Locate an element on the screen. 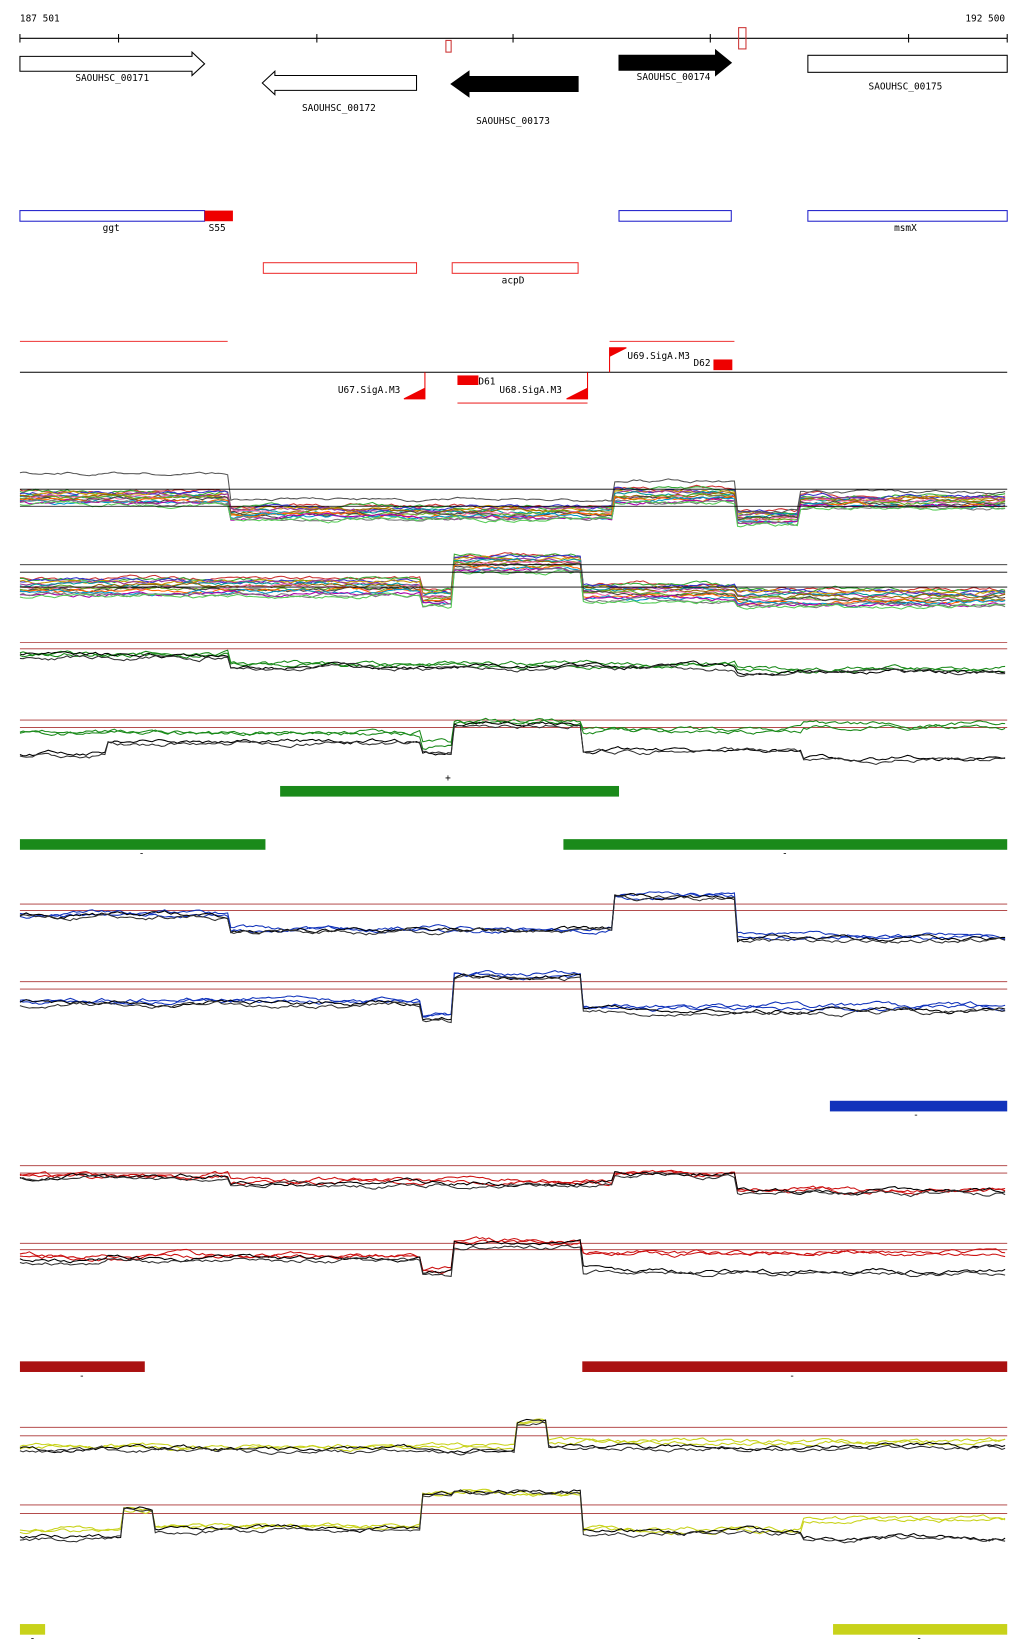 The image size is (1024, 1640). gene-label: SAOUHSC_00172 is located at coordinates (339, 108).